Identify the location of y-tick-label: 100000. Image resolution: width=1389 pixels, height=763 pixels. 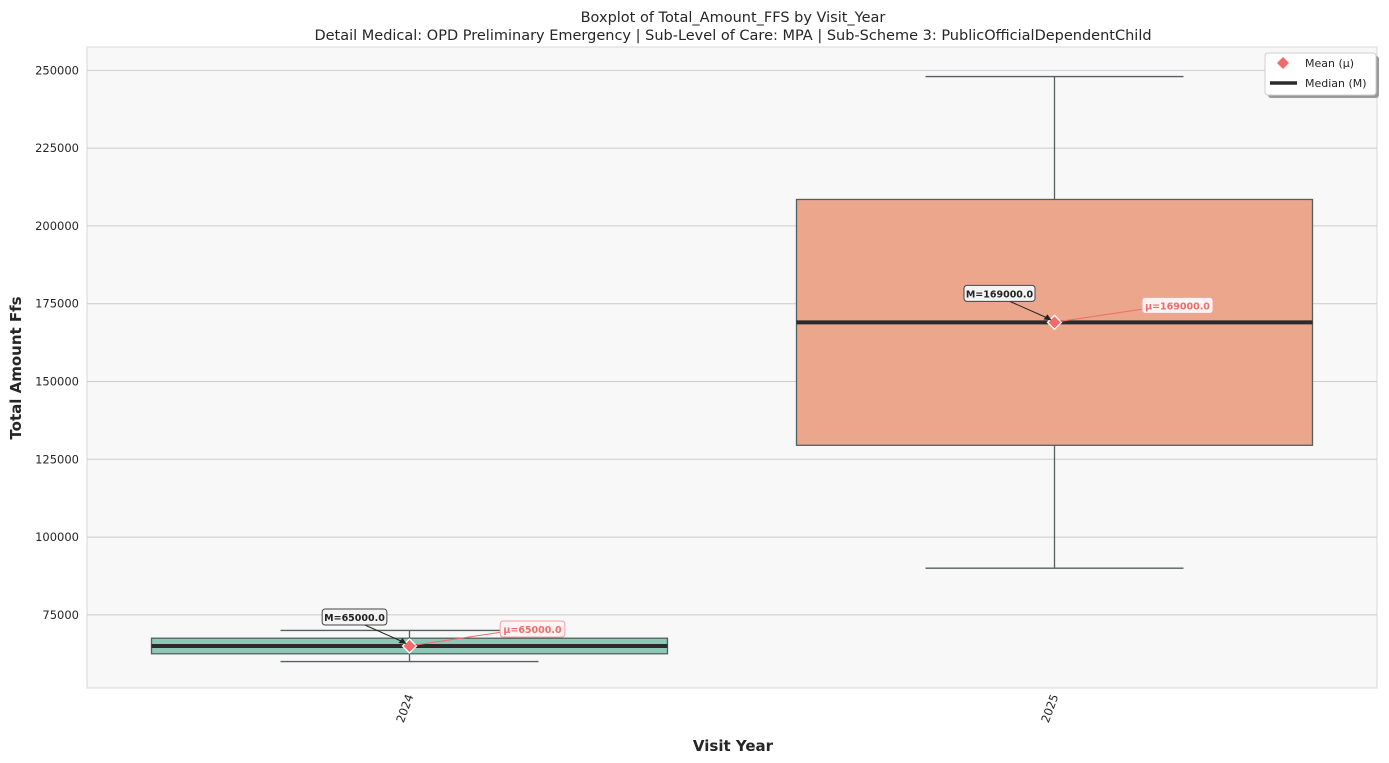
(57, 537).